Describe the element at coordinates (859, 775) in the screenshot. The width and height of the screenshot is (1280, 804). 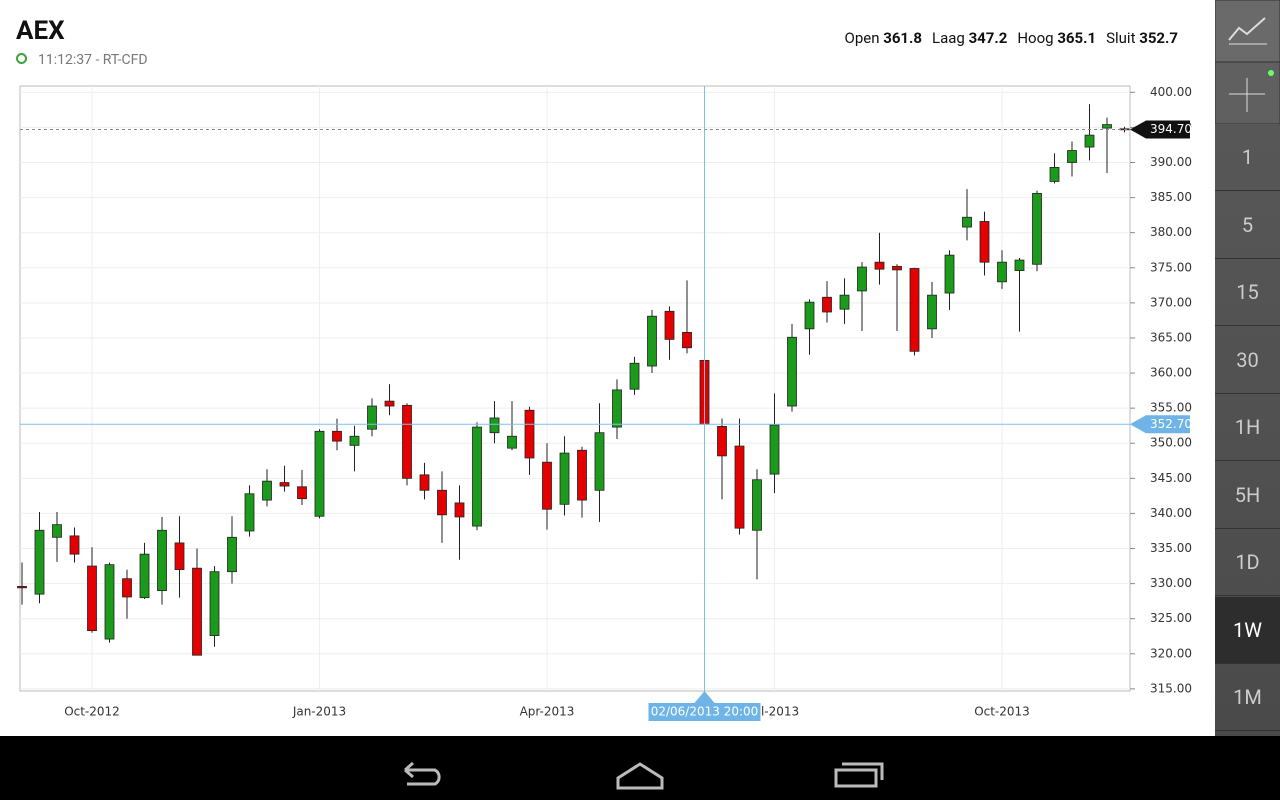
I see `recent-button` at that location.